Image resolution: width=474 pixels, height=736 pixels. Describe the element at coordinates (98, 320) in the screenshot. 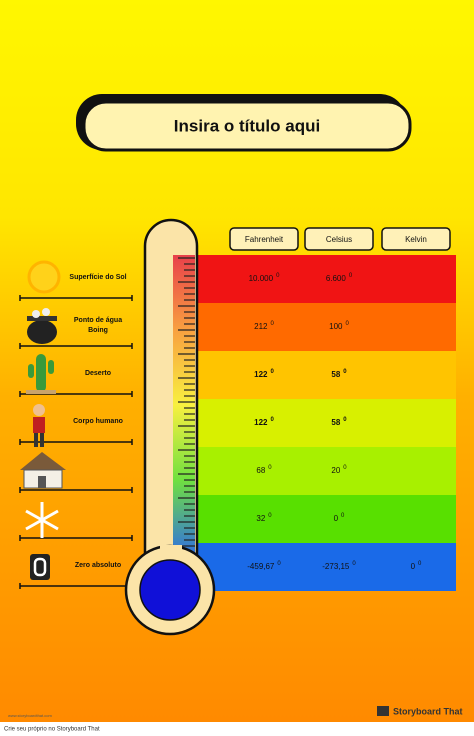

I see `row-label: Ponto de água` at that location.